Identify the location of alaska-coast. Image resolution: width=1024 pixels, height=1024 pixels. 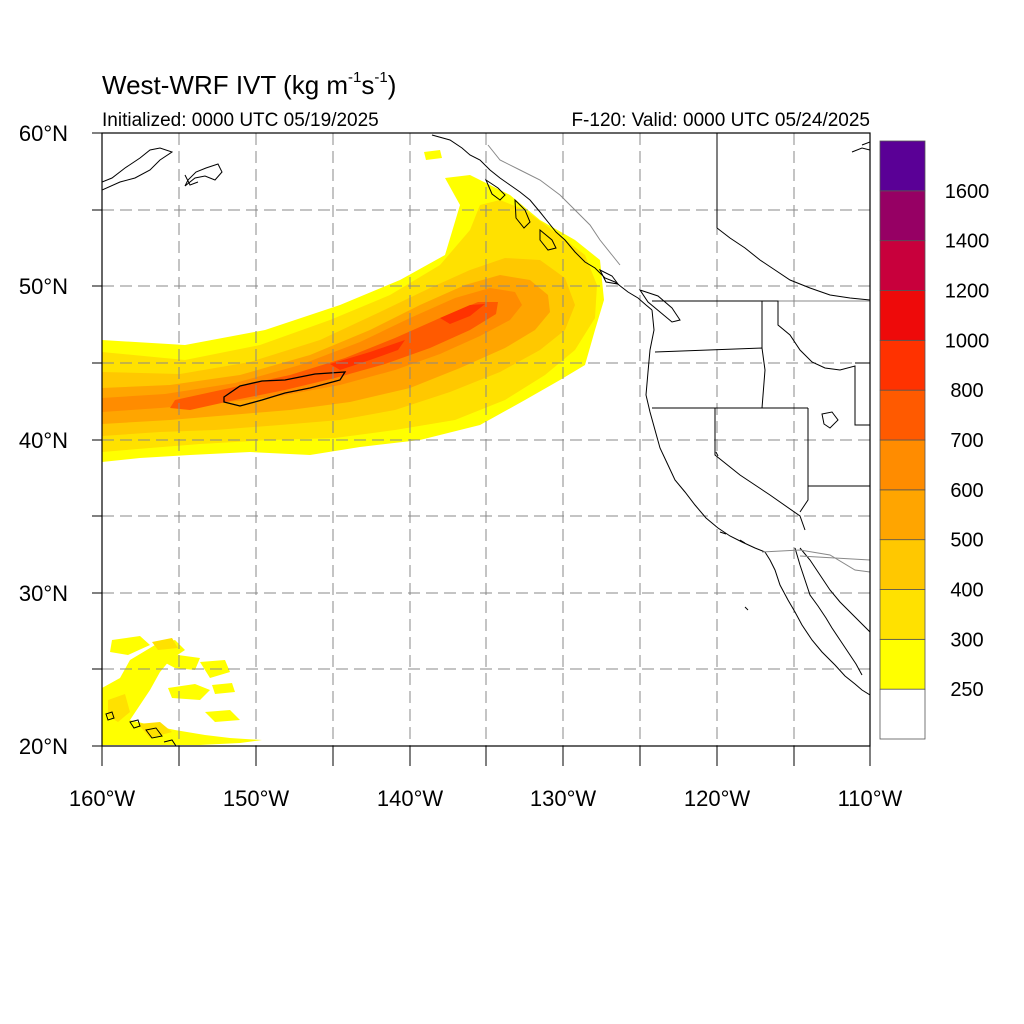
(138, 169).